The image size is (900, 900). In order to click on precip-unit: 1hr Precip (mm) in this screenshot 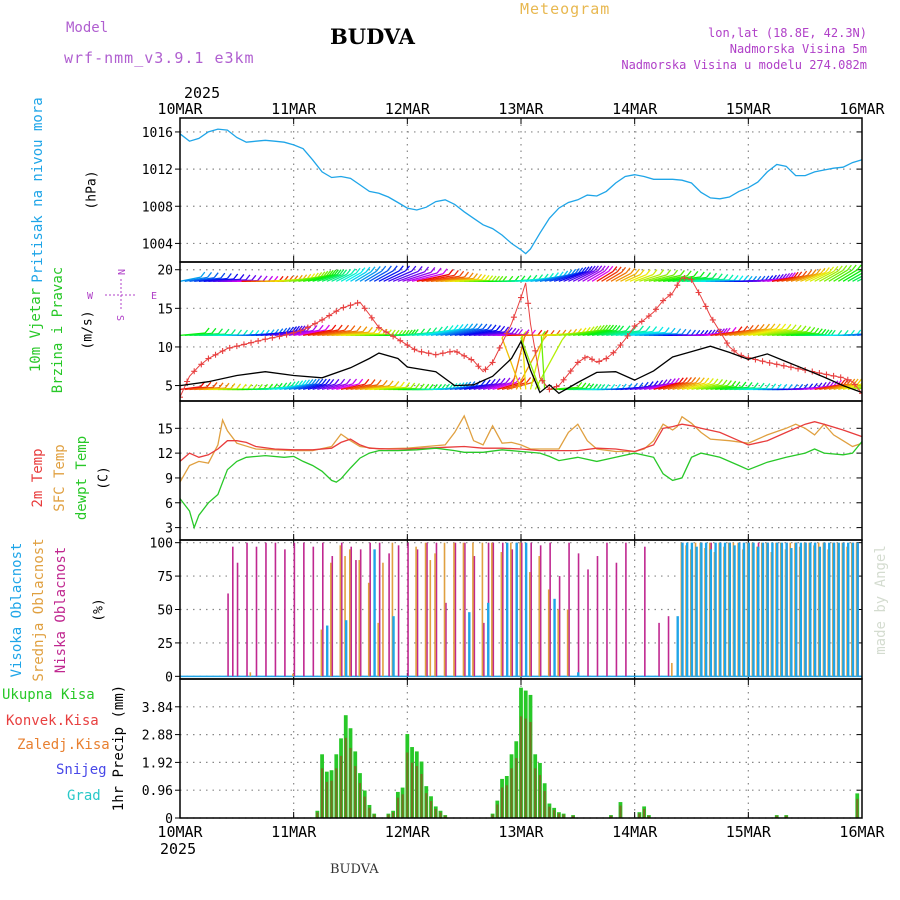, I will do `click(119, 748)`.